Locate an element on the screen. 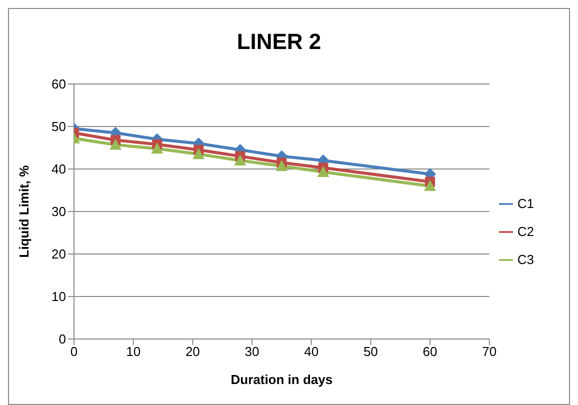 Image resolution: width=578 pixels, height=405 pixels. legend-label: C3 is located at coordinates (525, 259).